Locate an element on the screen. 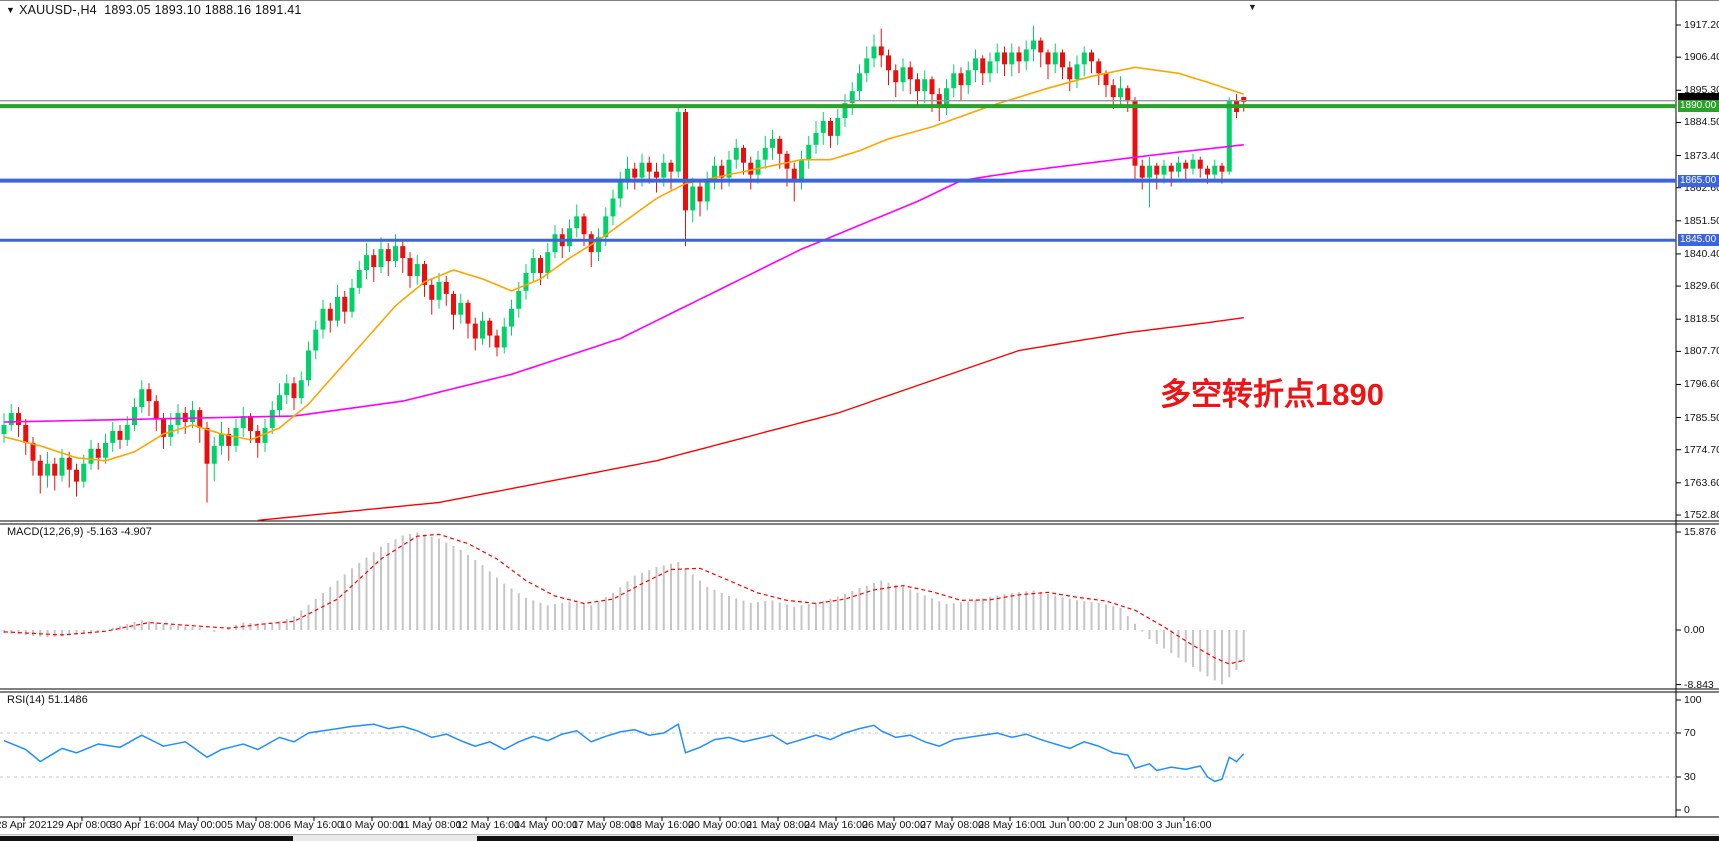  scrollbar-segment-left is located at coordinates (146, 838).